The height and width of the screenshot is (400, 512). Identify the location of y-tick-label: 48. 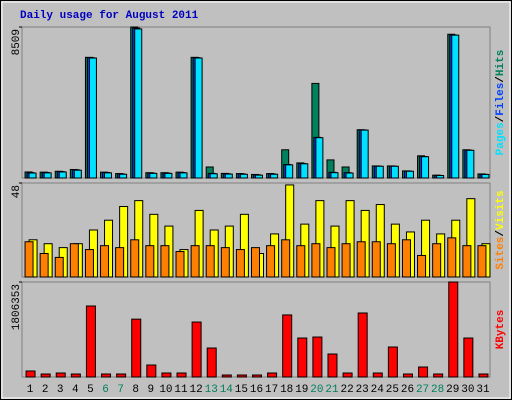
(17, 191).